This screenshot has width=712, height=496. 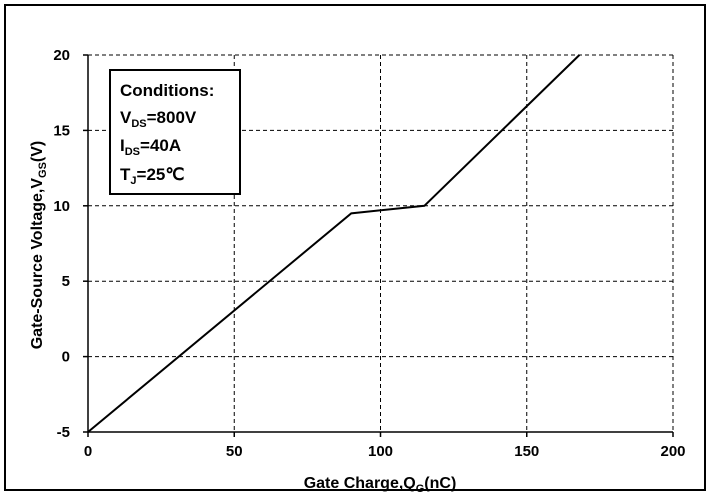 I want to click on x-tick-label: 150, so click(x=526, y=451).